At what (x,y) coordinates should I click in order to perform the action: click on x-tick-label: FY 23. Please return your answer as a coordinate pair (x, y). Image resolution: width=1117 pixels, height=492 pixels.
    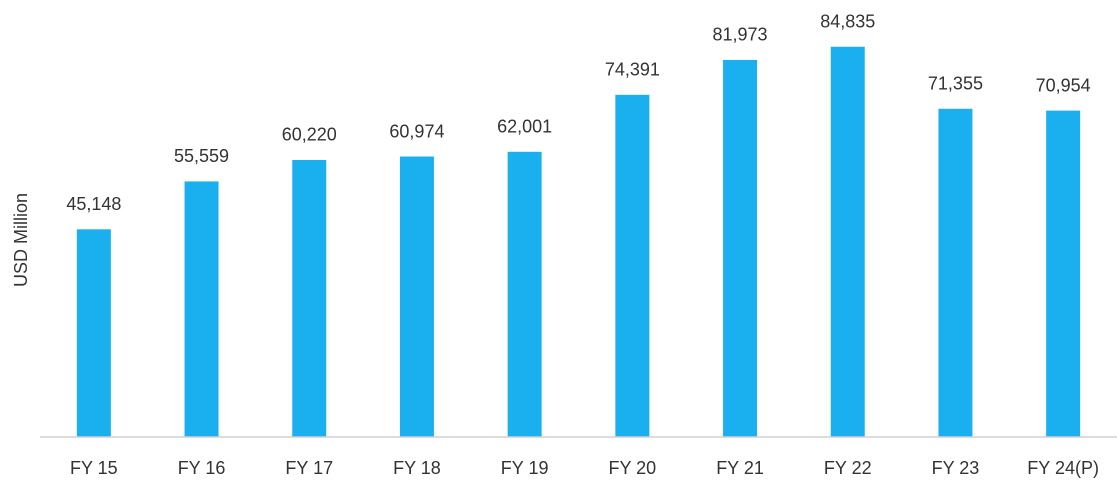
    Looking at the image, I should click on (956, 468).